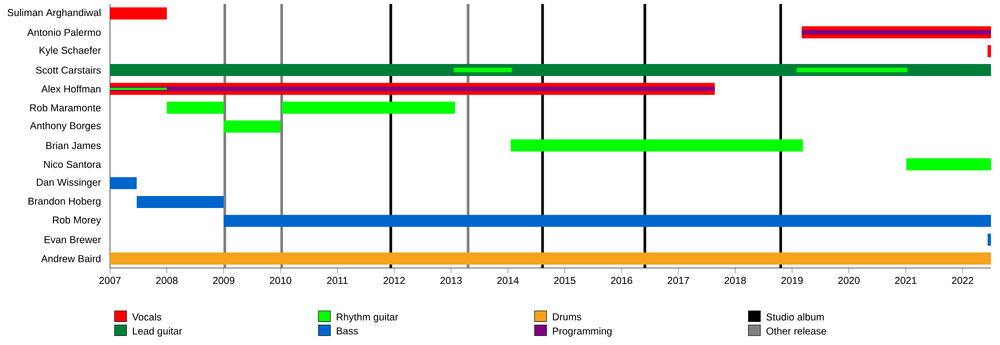  I want to click on x-tick-label: 2014, so click(508, 280).